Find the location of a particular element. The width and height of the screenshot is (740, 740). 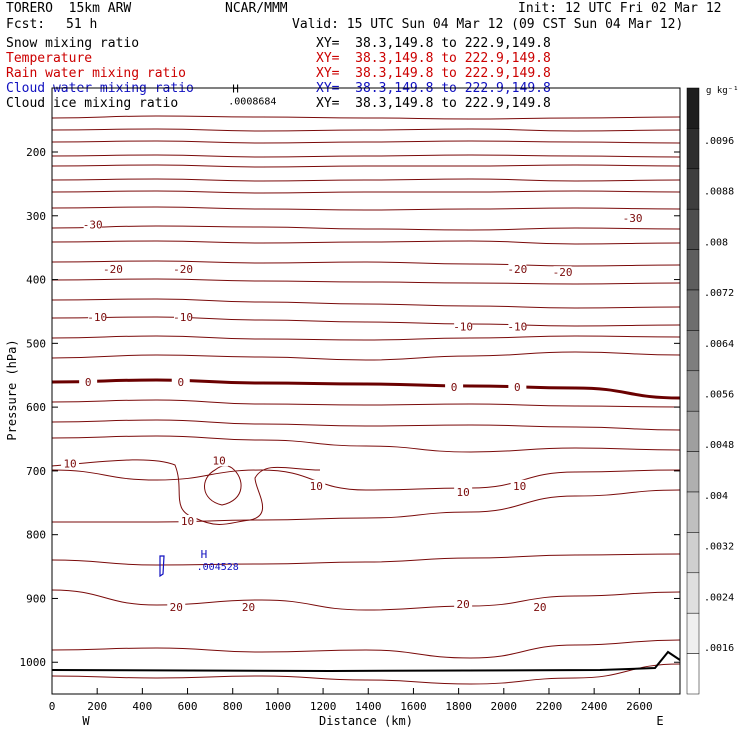

colorbar-tick-label: .0096 is located at coordinates (719, 141).